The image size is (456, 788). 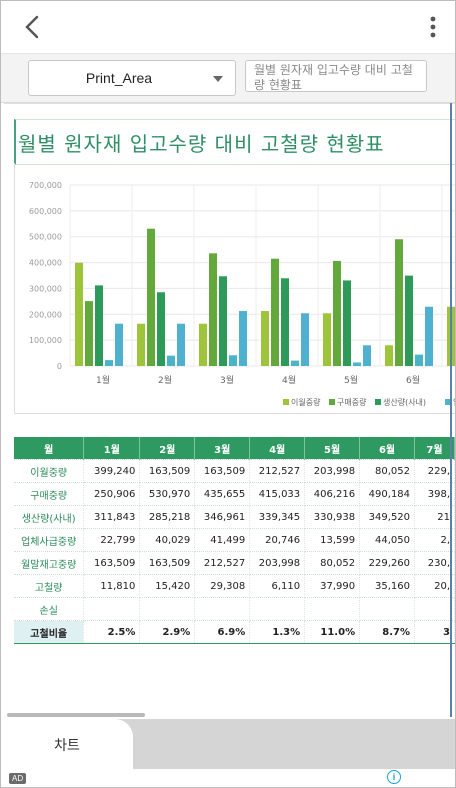 I want to click on table-cell: 399,240, so click(x=112, y=471).